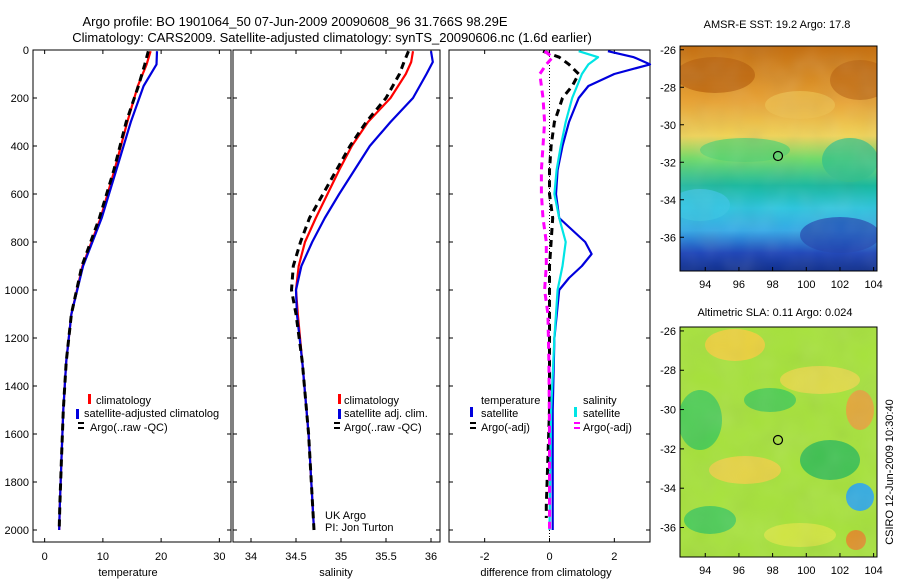 This screenshot has height=580, width=900. I want to click on sla-map-frame, so click(778, 442).